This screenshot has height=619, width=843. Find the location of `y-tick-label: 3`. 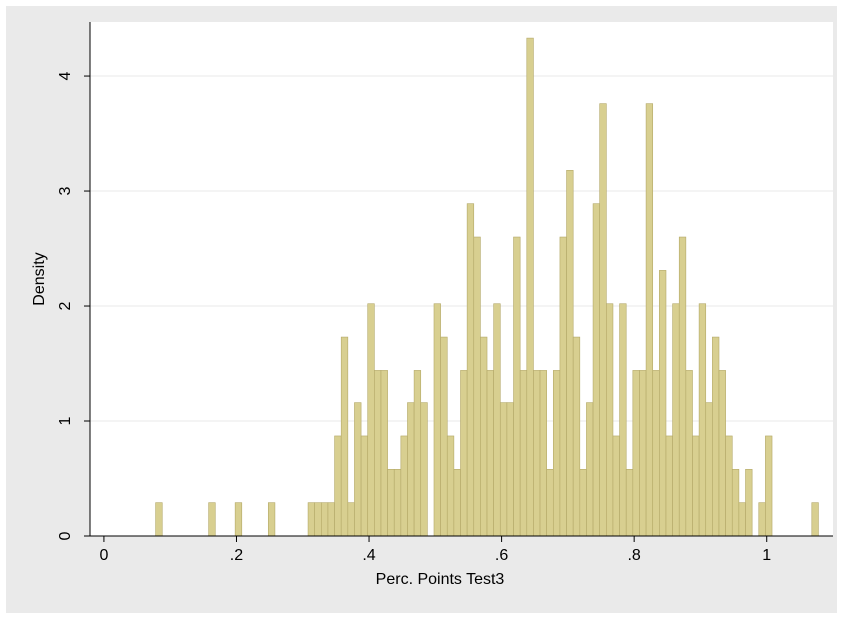

y-tick-label: 3 is located at coordinates (65, 190).